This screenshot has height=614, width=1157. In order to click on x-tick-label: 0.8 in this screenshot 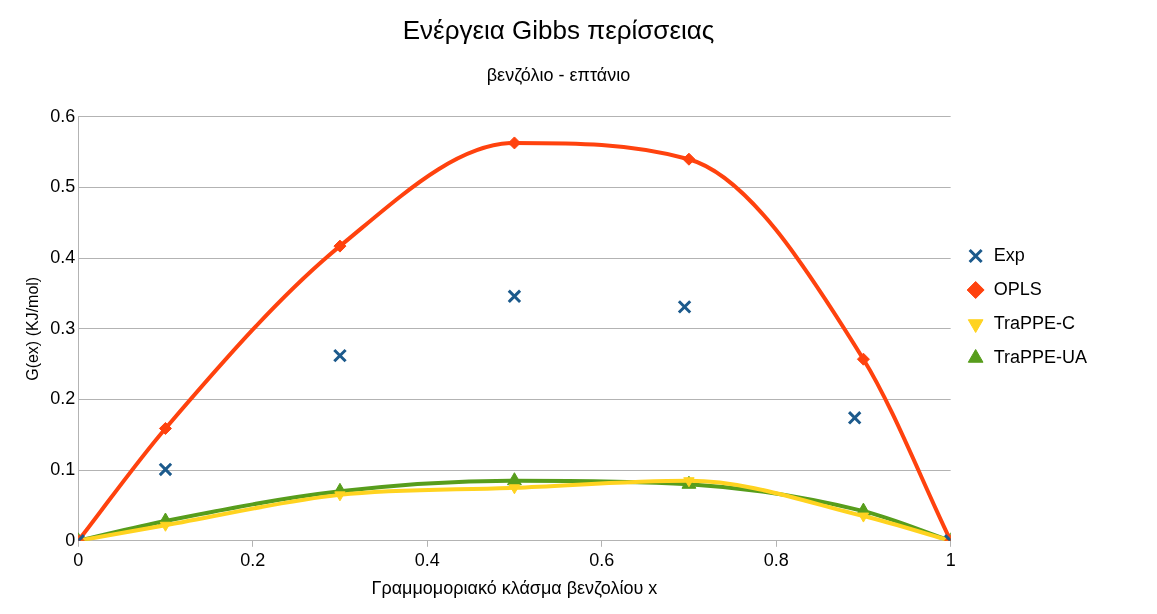, I will do `click(776, 559)`.